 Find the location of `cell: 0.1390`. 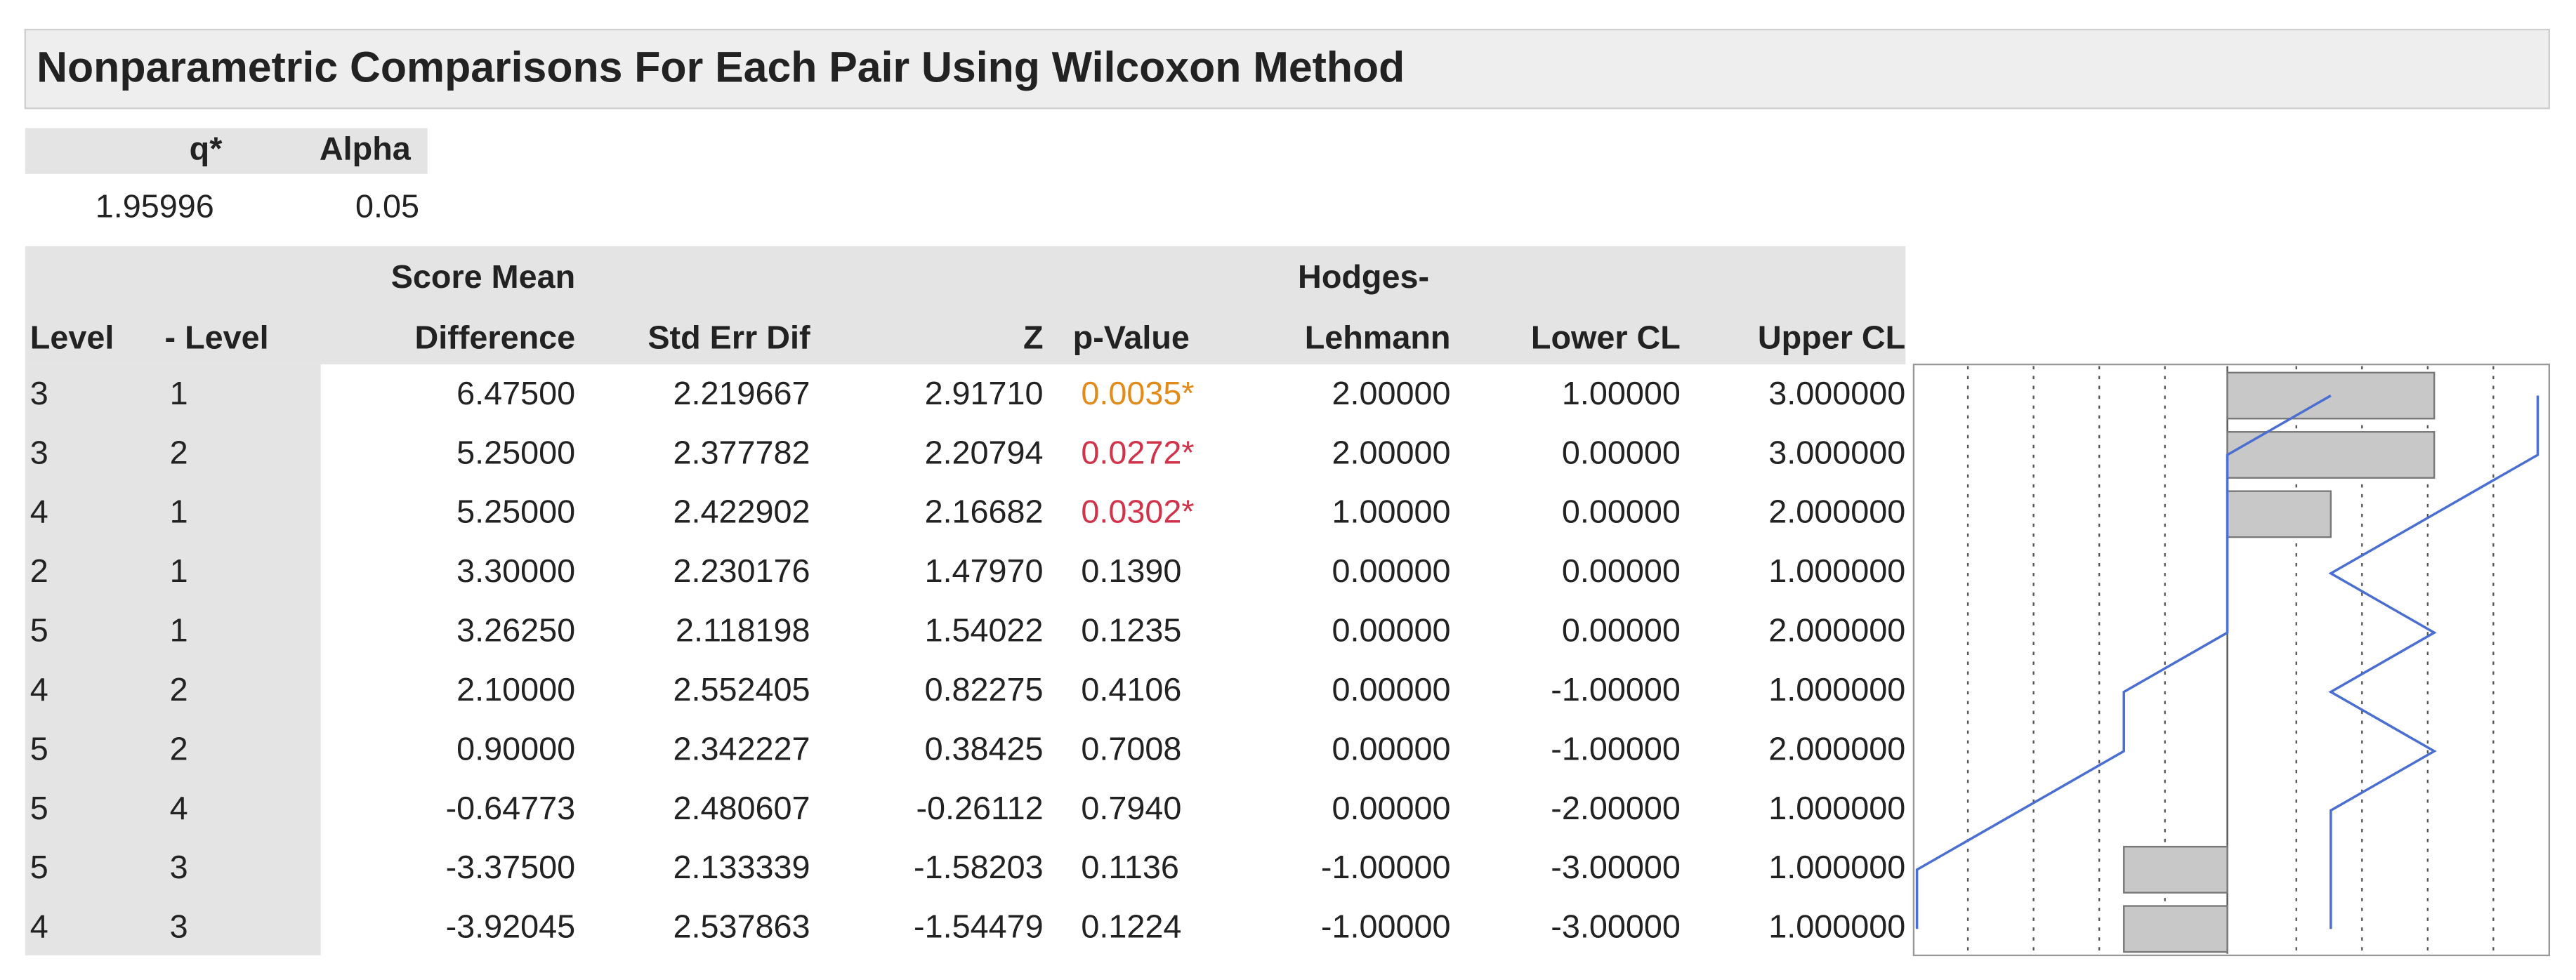

cell: 0.1390 is located at coordinates (1131, 570).